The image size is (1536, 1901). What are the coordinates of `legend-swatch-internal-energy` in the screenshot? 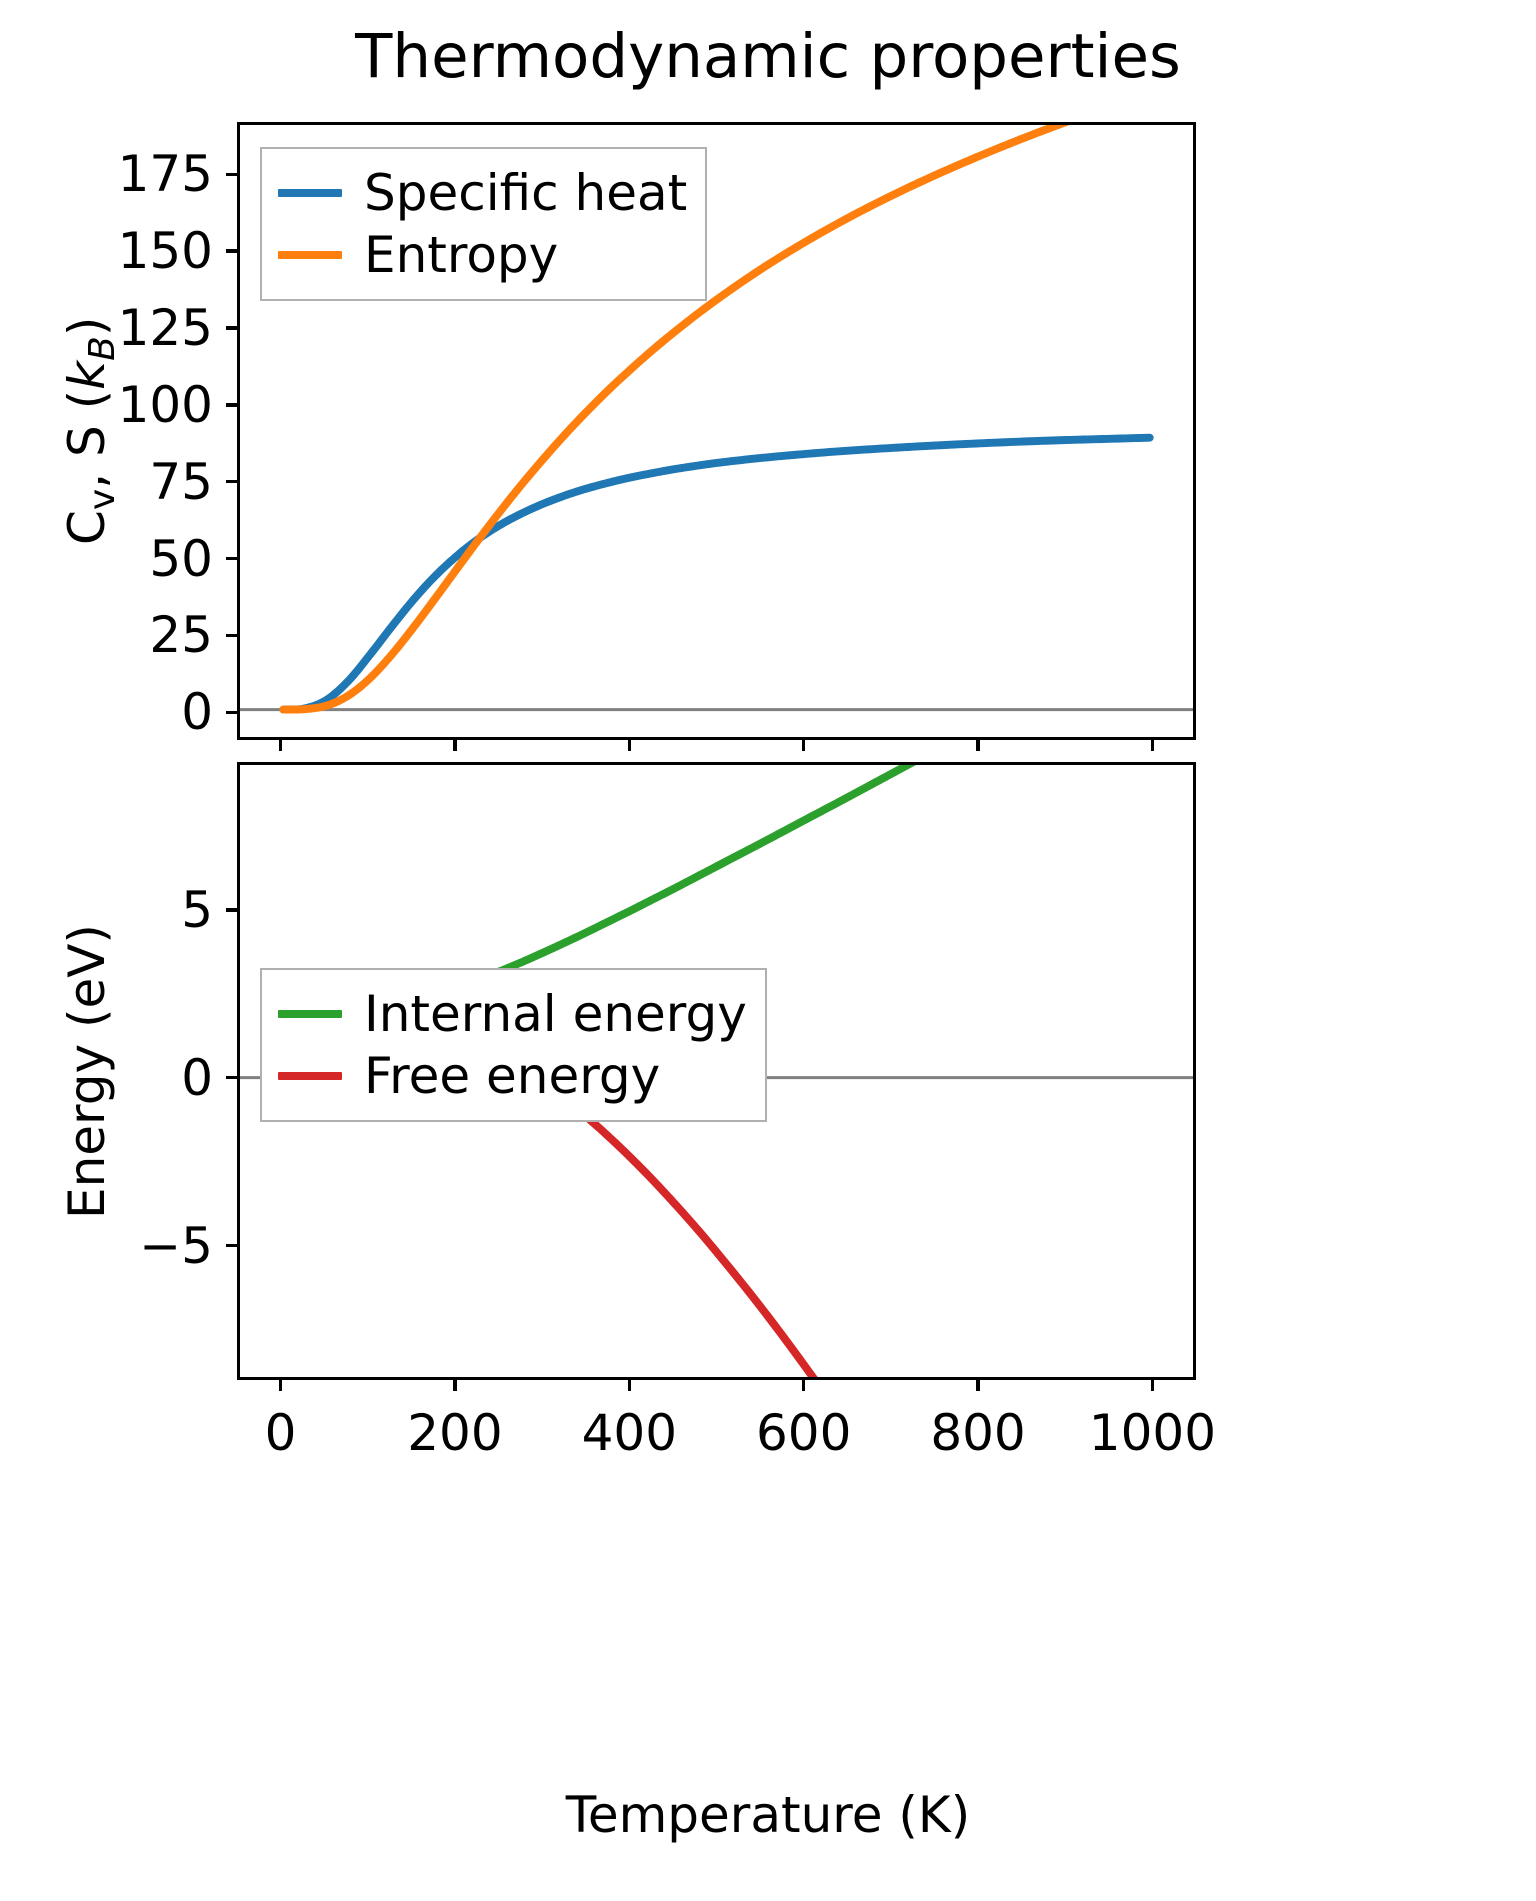 It's located at (310, 1014).